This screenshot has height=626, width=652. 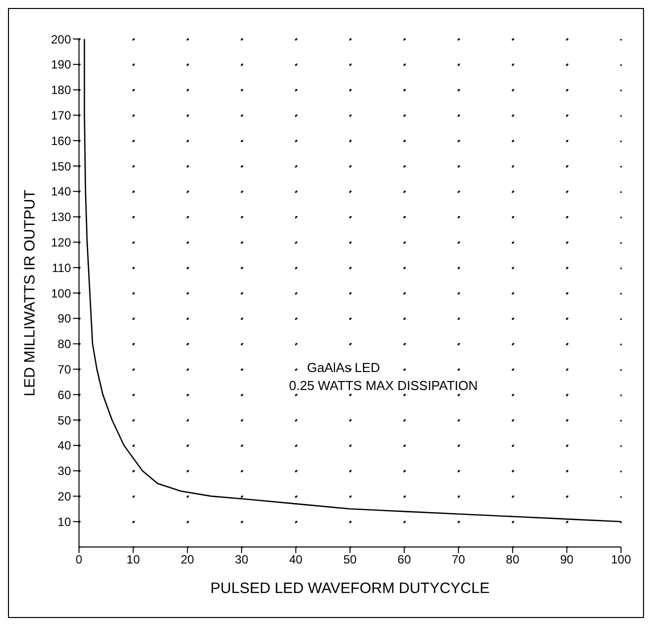 I want to click on y-tick-label: 100, so click(x=61, y=293).